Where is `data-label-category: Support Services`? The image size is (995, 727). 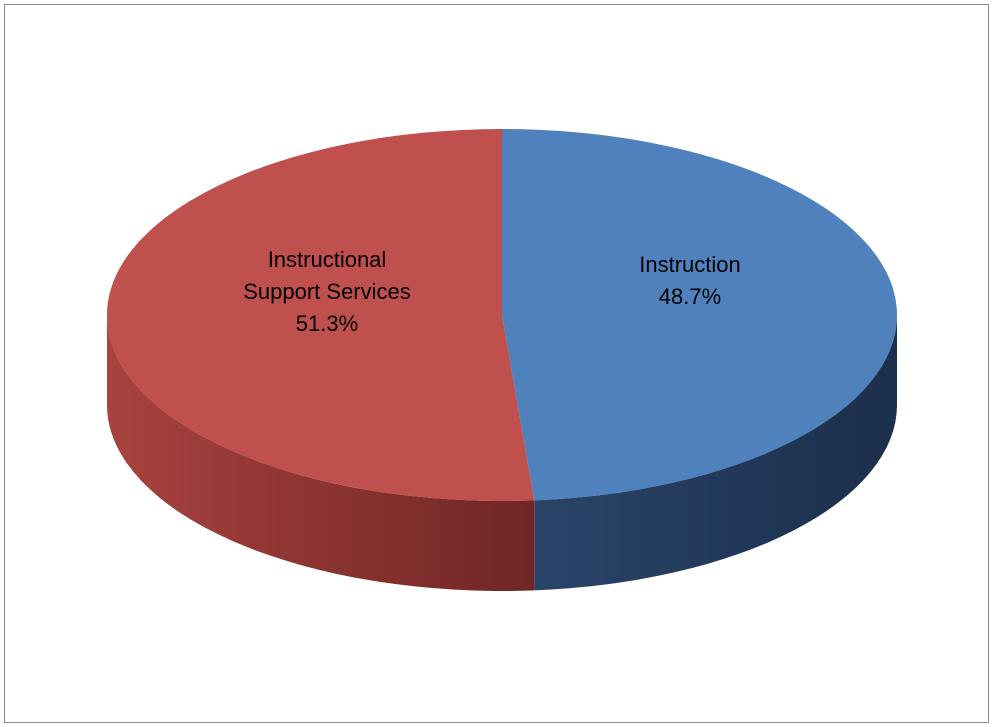 data-label-category: Support Services is located at coordinates (327, 291).